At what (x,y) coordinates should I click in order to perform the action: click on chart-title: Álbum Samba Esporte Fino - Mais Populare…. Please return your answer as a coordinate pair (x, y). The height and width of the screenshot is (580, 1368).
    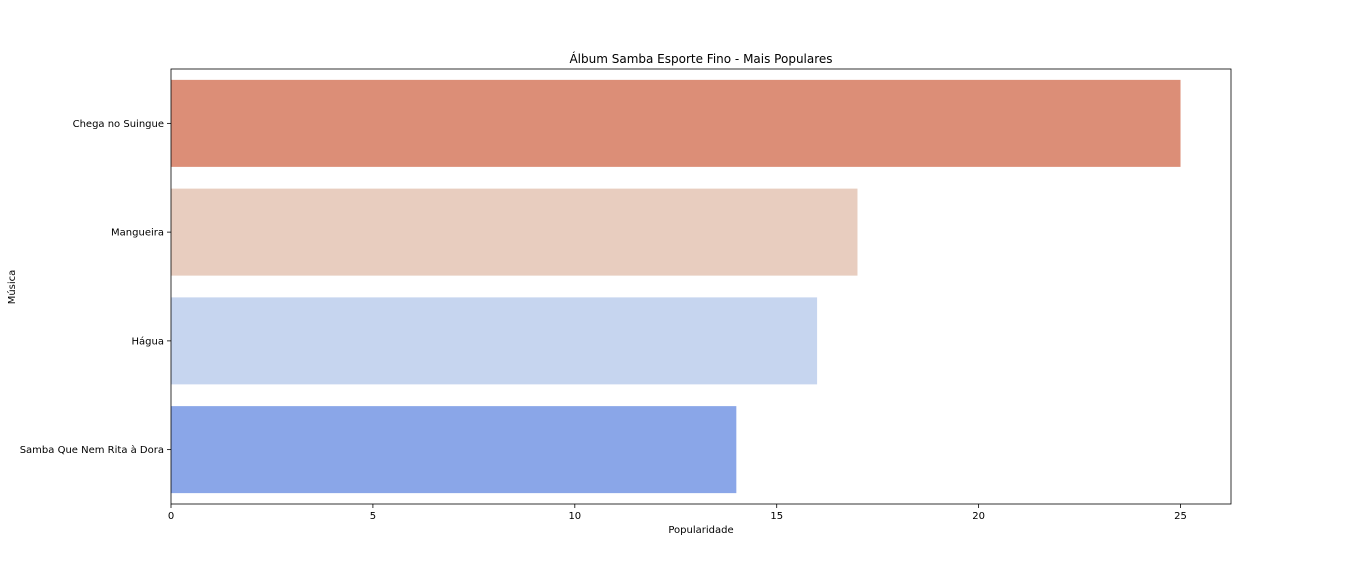
    Looking at the image, I should click on (700, 58).